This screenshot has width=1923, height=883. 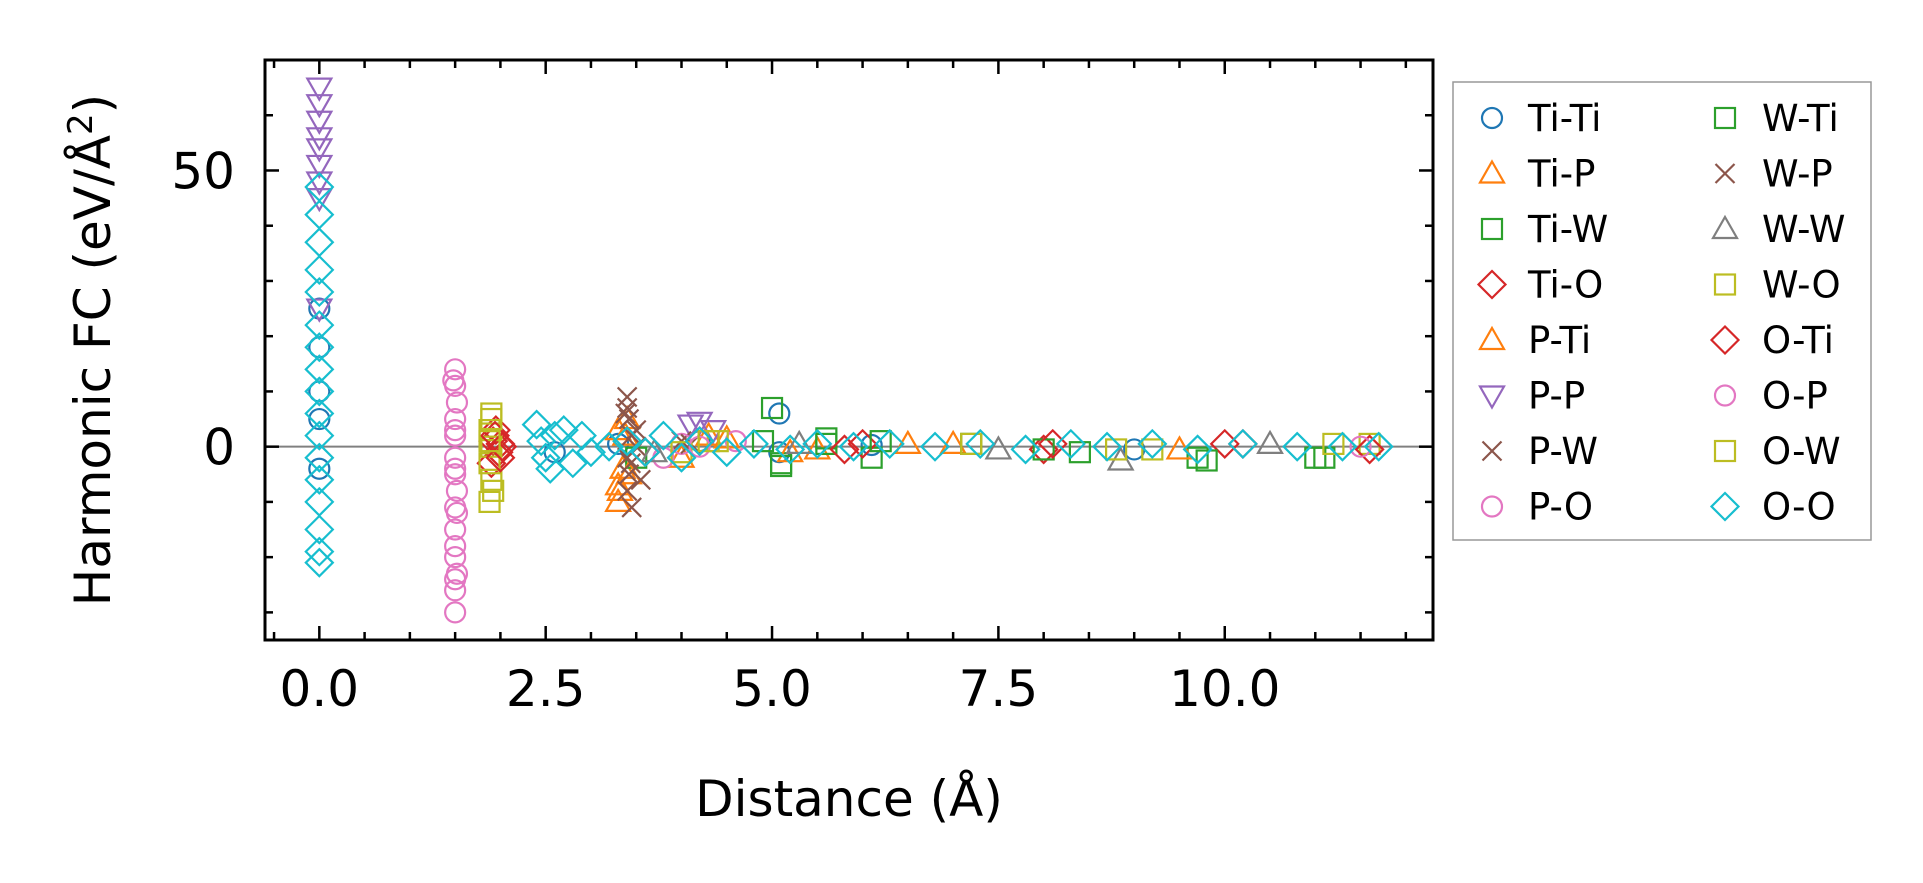 I want to click on x-tick-label: 7.5, so click(x=999, y=689).